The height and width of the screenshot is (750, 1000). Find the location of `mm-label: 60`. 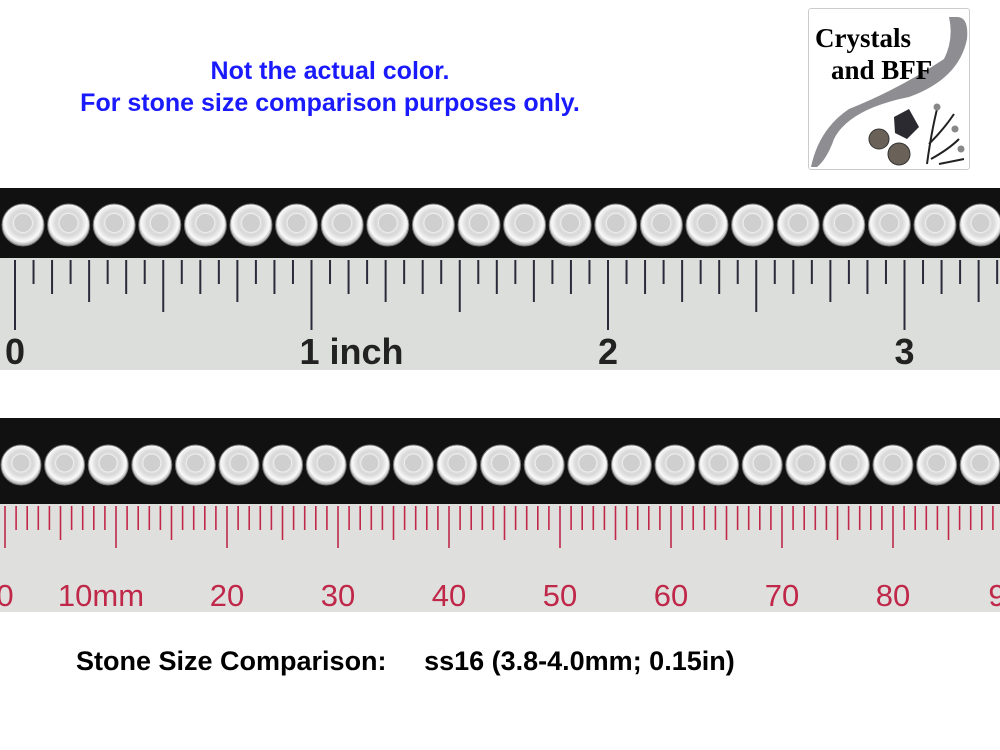

mm-label: 60 is located at coordinates (671, 595).